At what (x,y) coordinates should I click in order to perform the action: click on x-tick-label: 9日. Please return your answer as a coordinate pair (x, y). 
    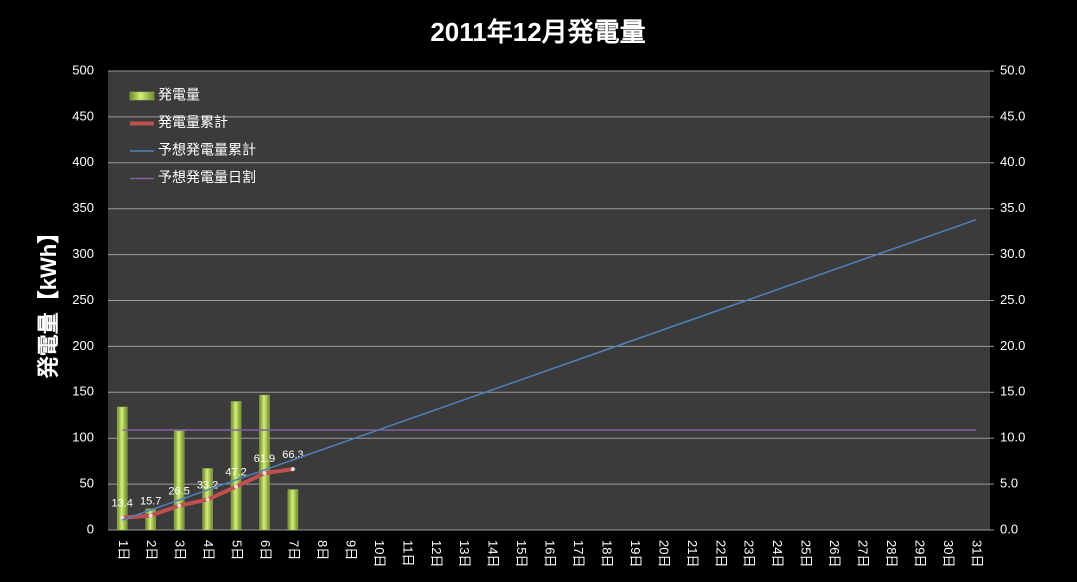
    Looking at the image, I should click on (350, 550).